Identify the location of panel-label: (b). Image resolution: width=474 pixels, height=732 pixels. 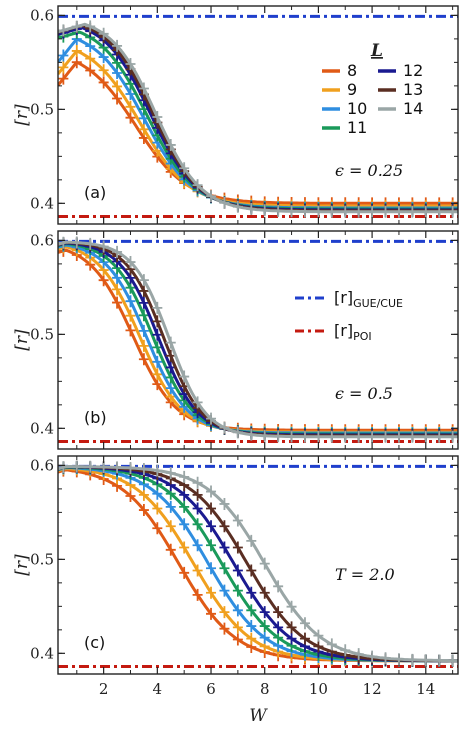
(95, 417).